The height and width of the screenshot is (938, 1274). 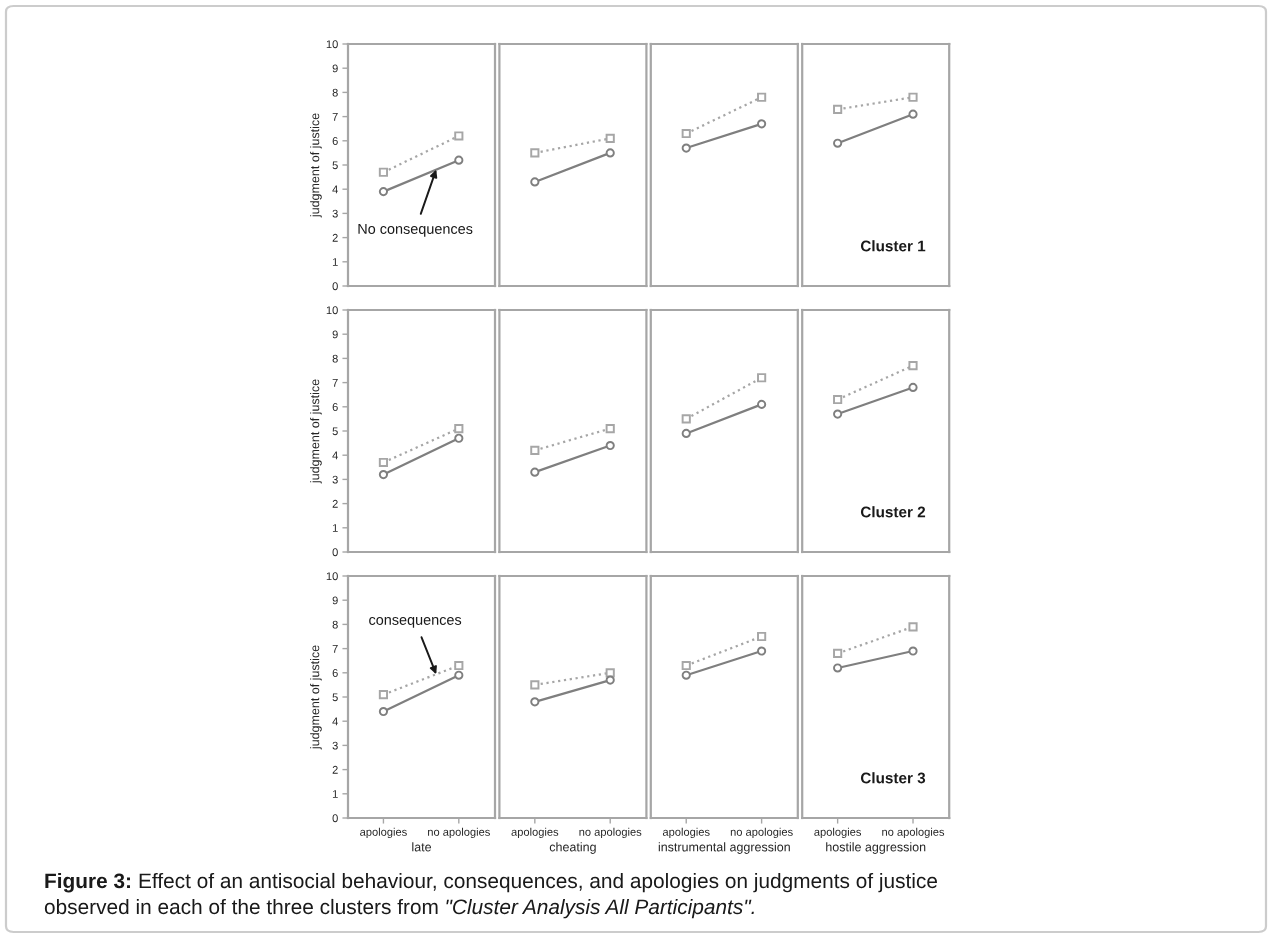 I want to click on text: observed in each of the three clusters from, so click(x=241, y=906).